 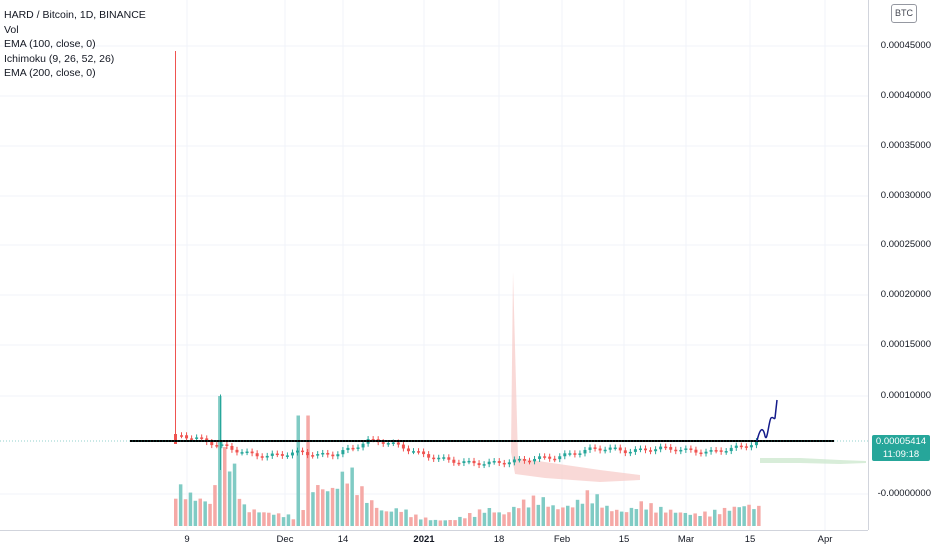 I want to click on currency-button: BTC, so click(x=904, y=13).